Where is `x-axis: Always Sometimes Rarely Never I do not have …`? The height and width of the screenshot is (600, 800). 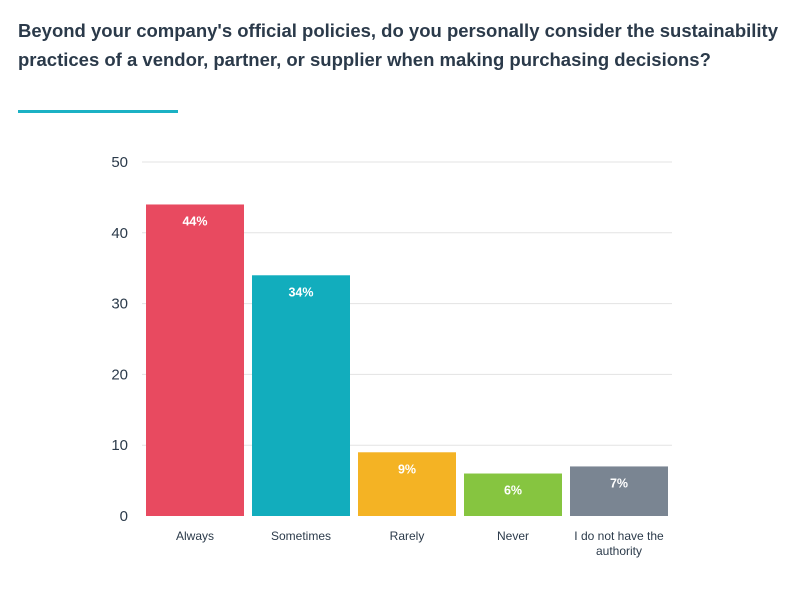
x-axis: Always Sometimes Rarely Never I do not have … is located at coordinates (420, 543).